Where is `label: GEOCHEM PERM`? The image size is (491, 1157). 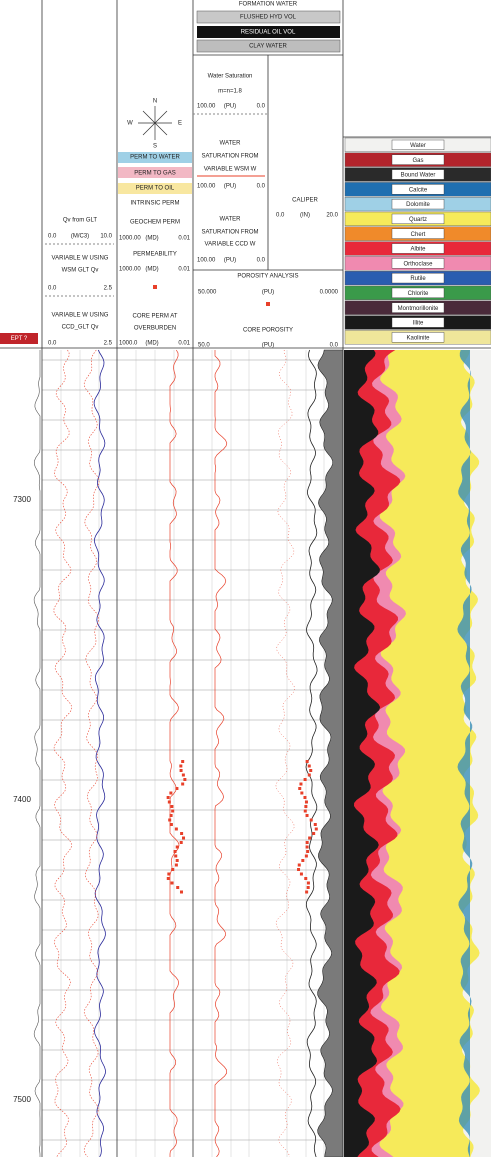 label: GEOCHEM PERM is located at coordinates (155, 223).